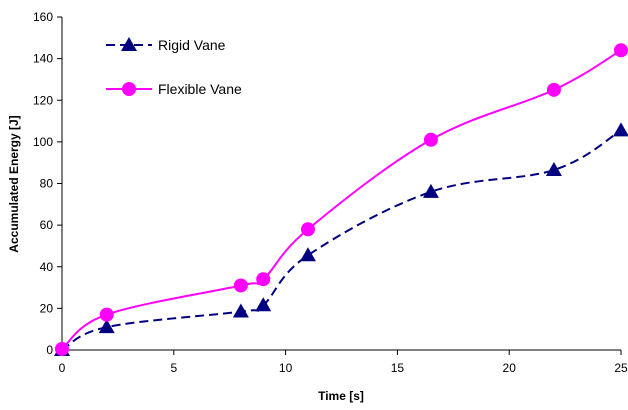 This screenshot has height=410, width=628. What do you see at coordinates (621, 368) in the screenshot?
I see `x-tick-label: 25` at bounding box center [621, 368].